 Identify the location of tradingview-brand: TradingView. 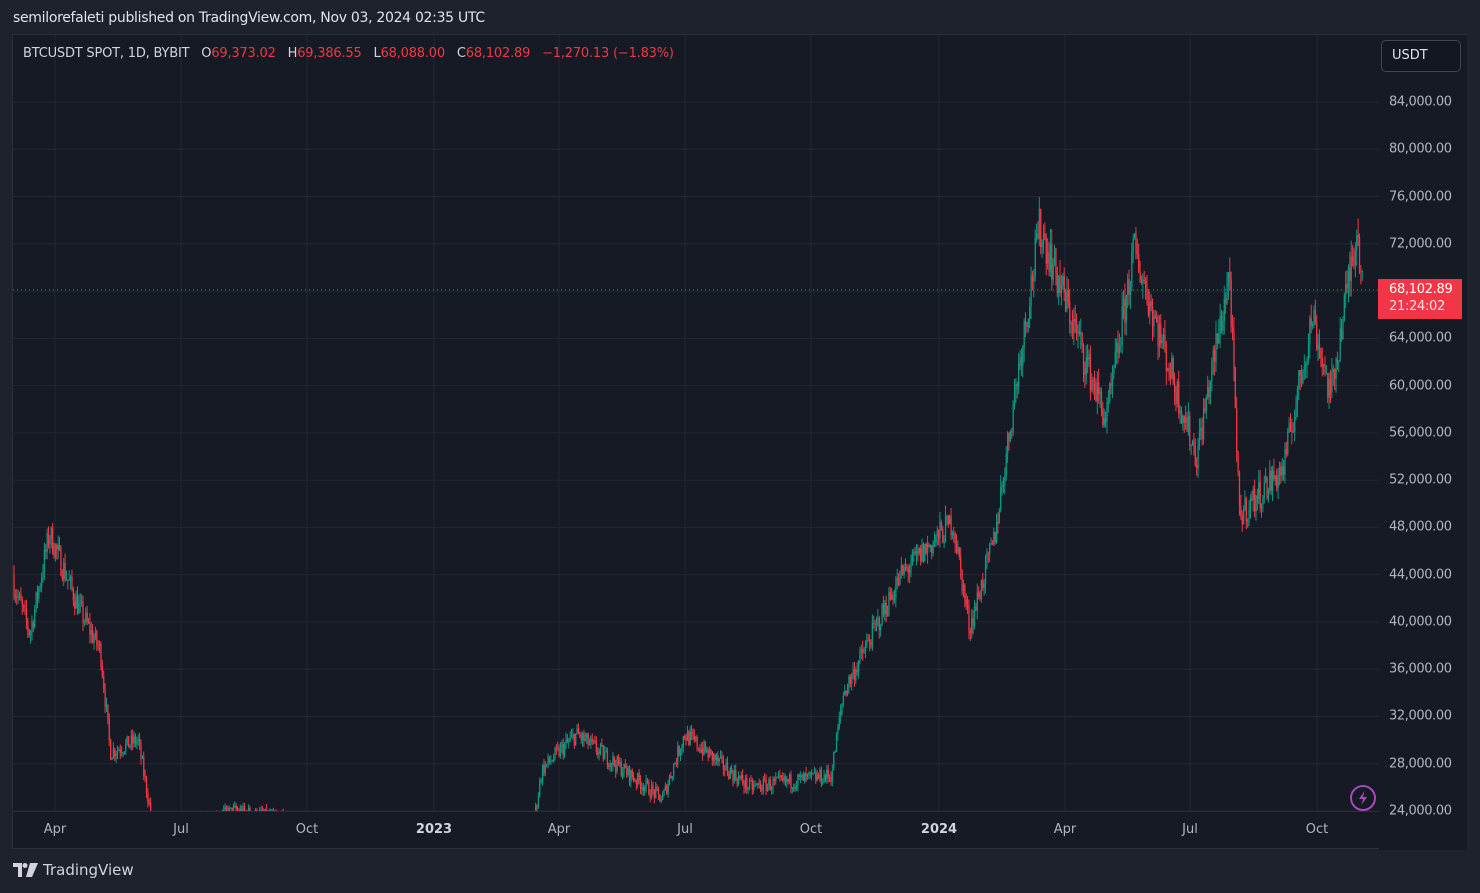
(88, 870).